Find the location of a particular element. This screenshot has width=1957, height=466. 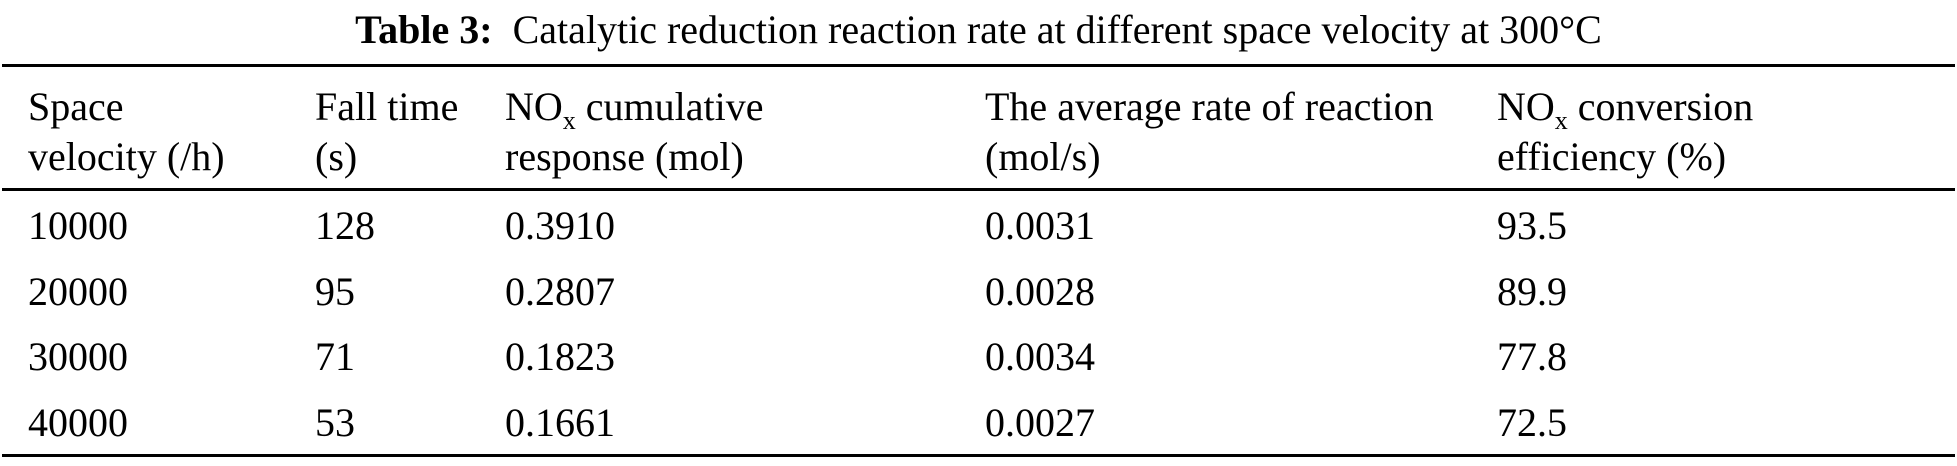

table-bottom-rule is located at coordinates (978, 455).